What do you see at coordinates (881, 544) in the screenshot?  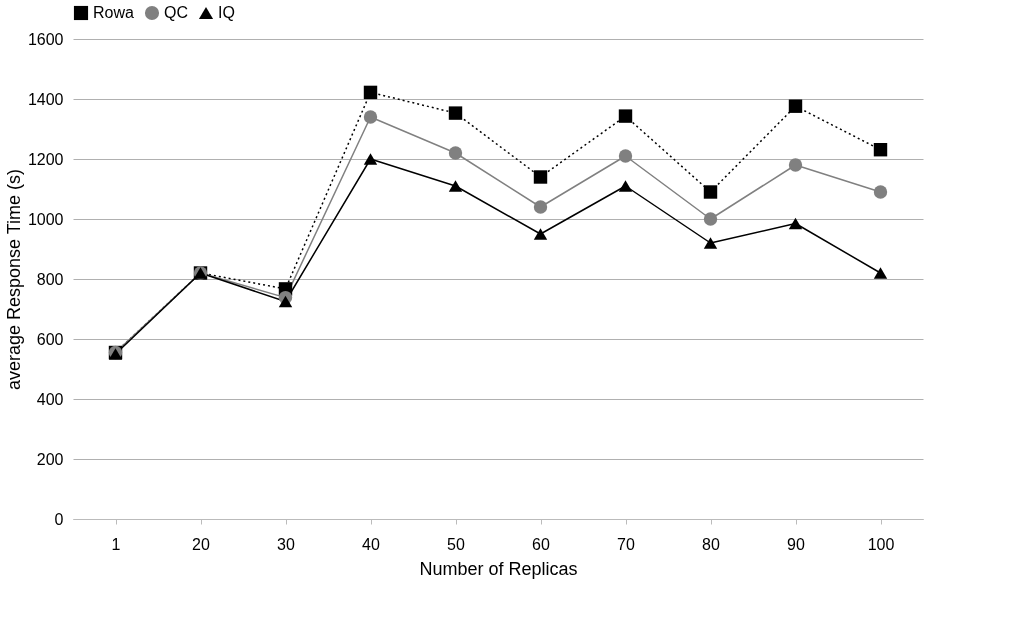 I see `x-tick-label: 100` at bounding box center [881, 544].